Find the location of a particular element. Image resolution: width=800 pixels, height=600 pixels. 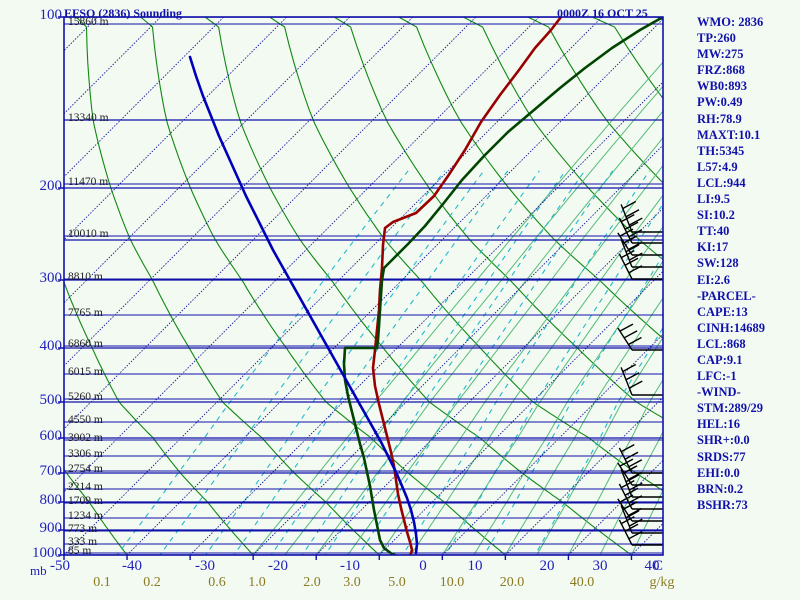

height-label: 8810 m is located at coordinates (85, 277).